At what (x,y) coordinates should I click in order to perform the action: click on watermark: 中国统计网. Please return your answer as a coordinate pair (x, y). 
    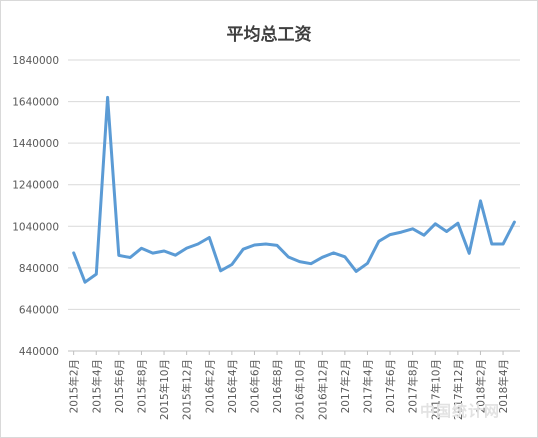
    Looking at the image, I should click on (460, 411).